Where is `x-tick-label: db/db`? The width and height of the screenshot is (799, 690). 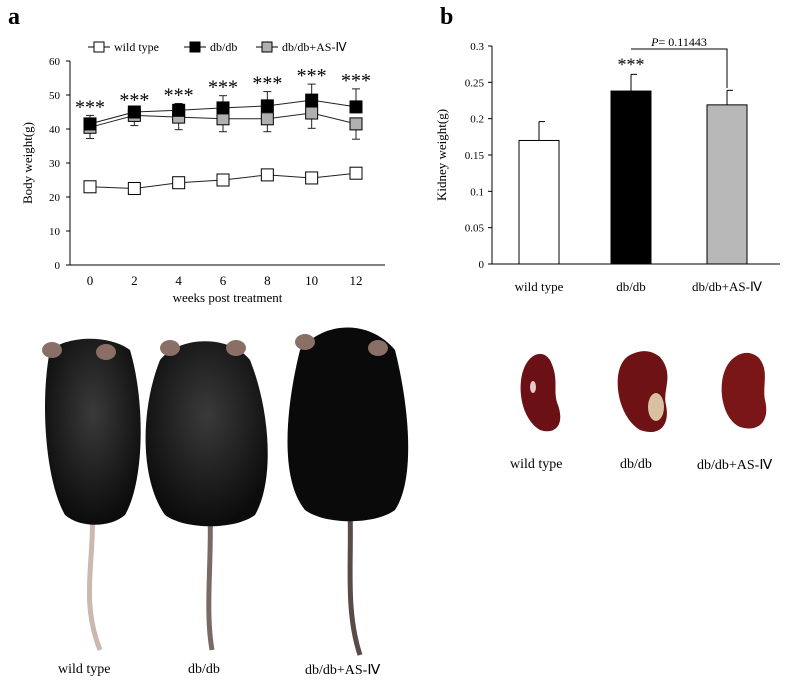
x-tick-label: db/db is located at coordinates (631, 286).